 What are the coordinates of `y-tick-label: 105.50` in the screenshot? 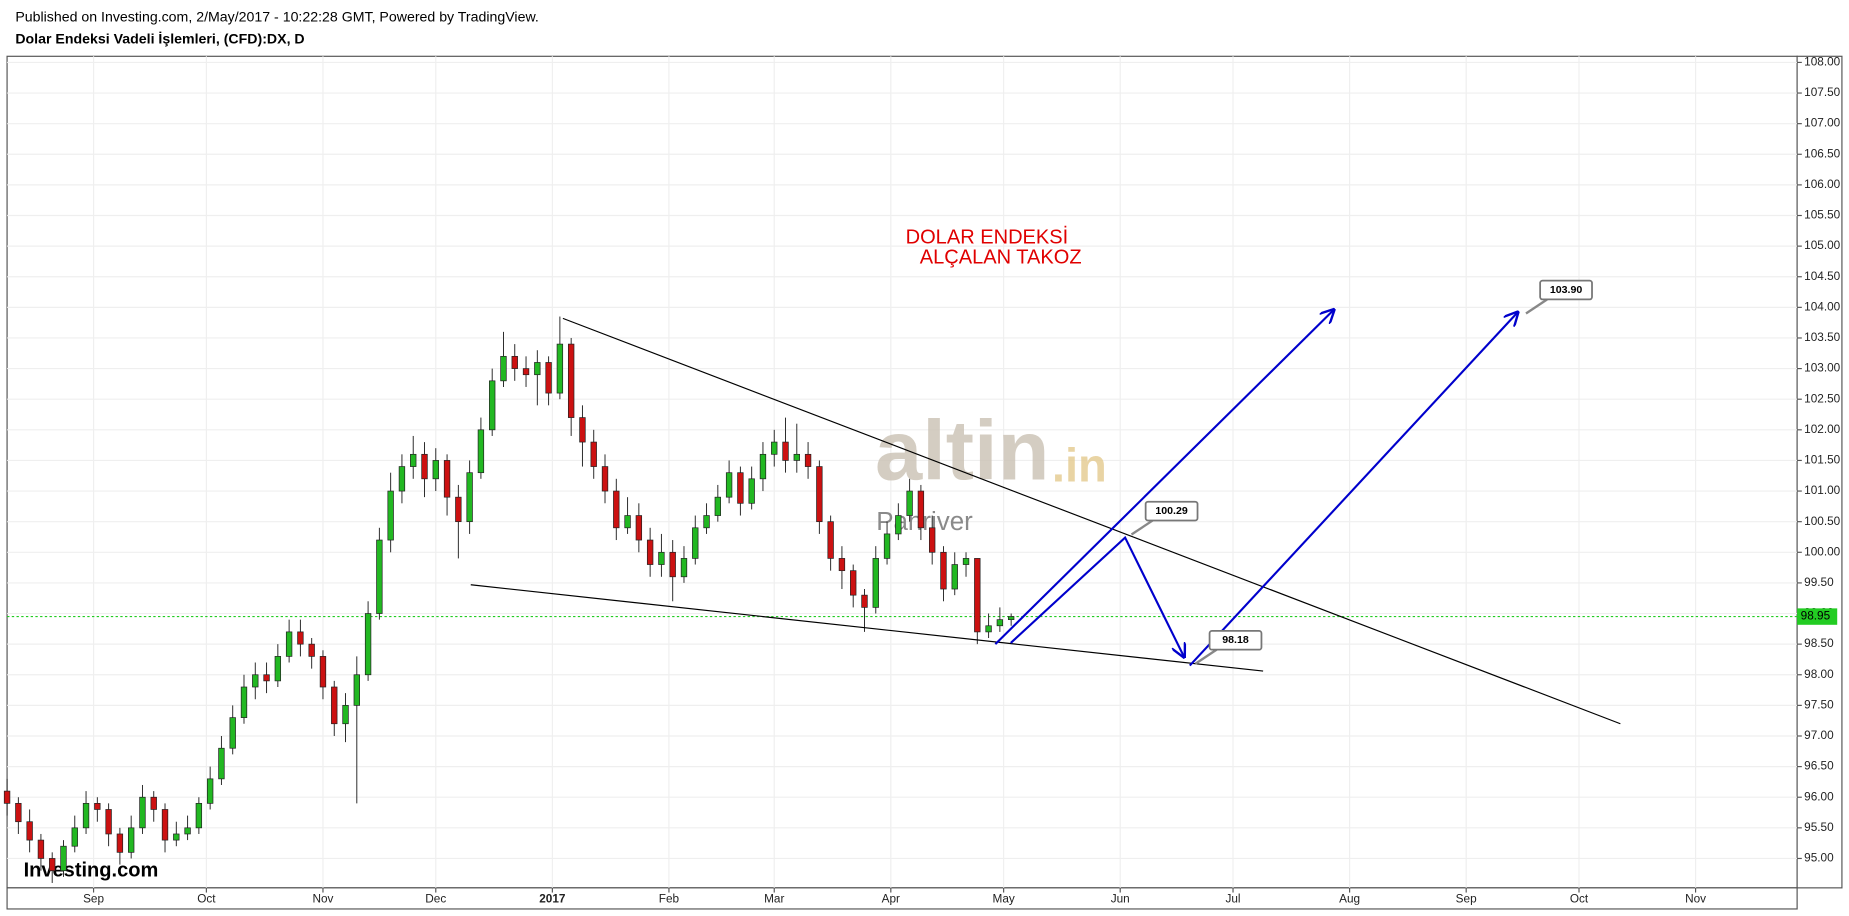 It's located at (1822, 215).